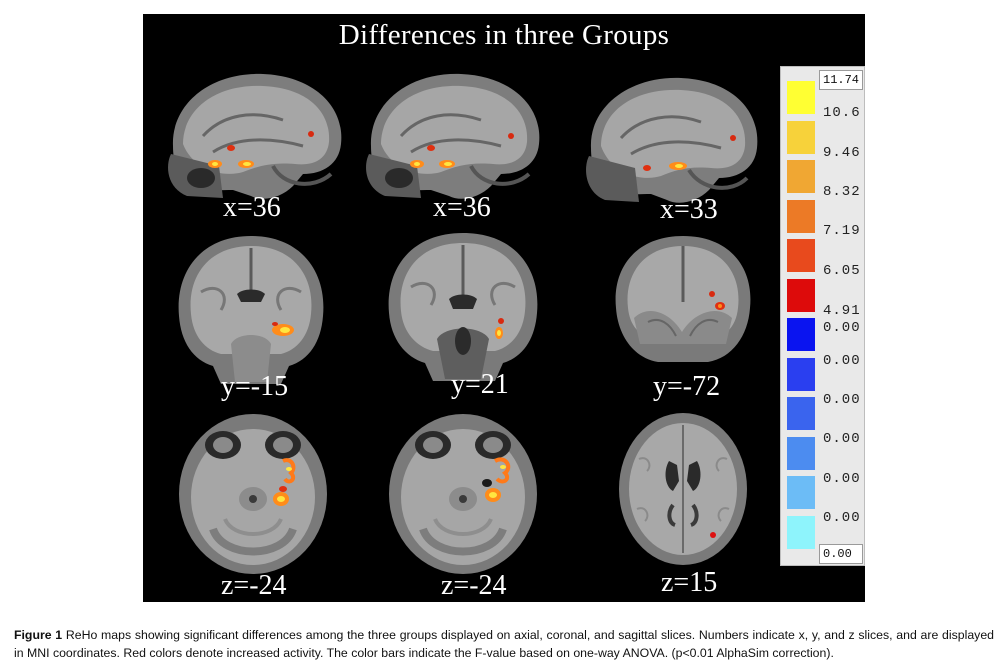 The width and height of the screenshot is (1007, 672). I want to click on colorbar-tick-label: 7.19, so click(842, 231).